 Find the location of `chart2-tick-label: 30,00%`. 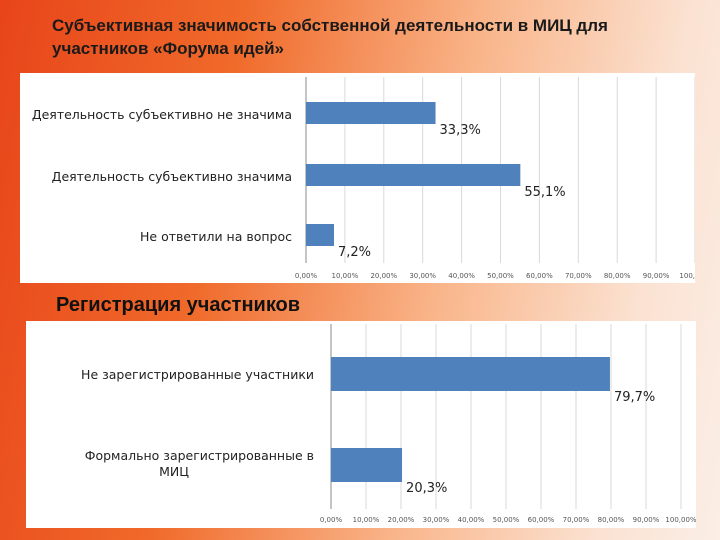

chart2-tick-label: 30,00% is located at coordinates (436, 520).